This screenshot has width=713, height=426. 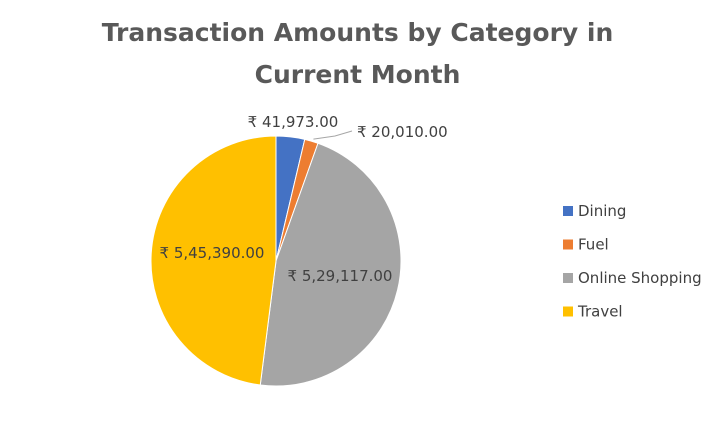 I want to click on legend-label-travel: Travel, so click(x=600, y=312).